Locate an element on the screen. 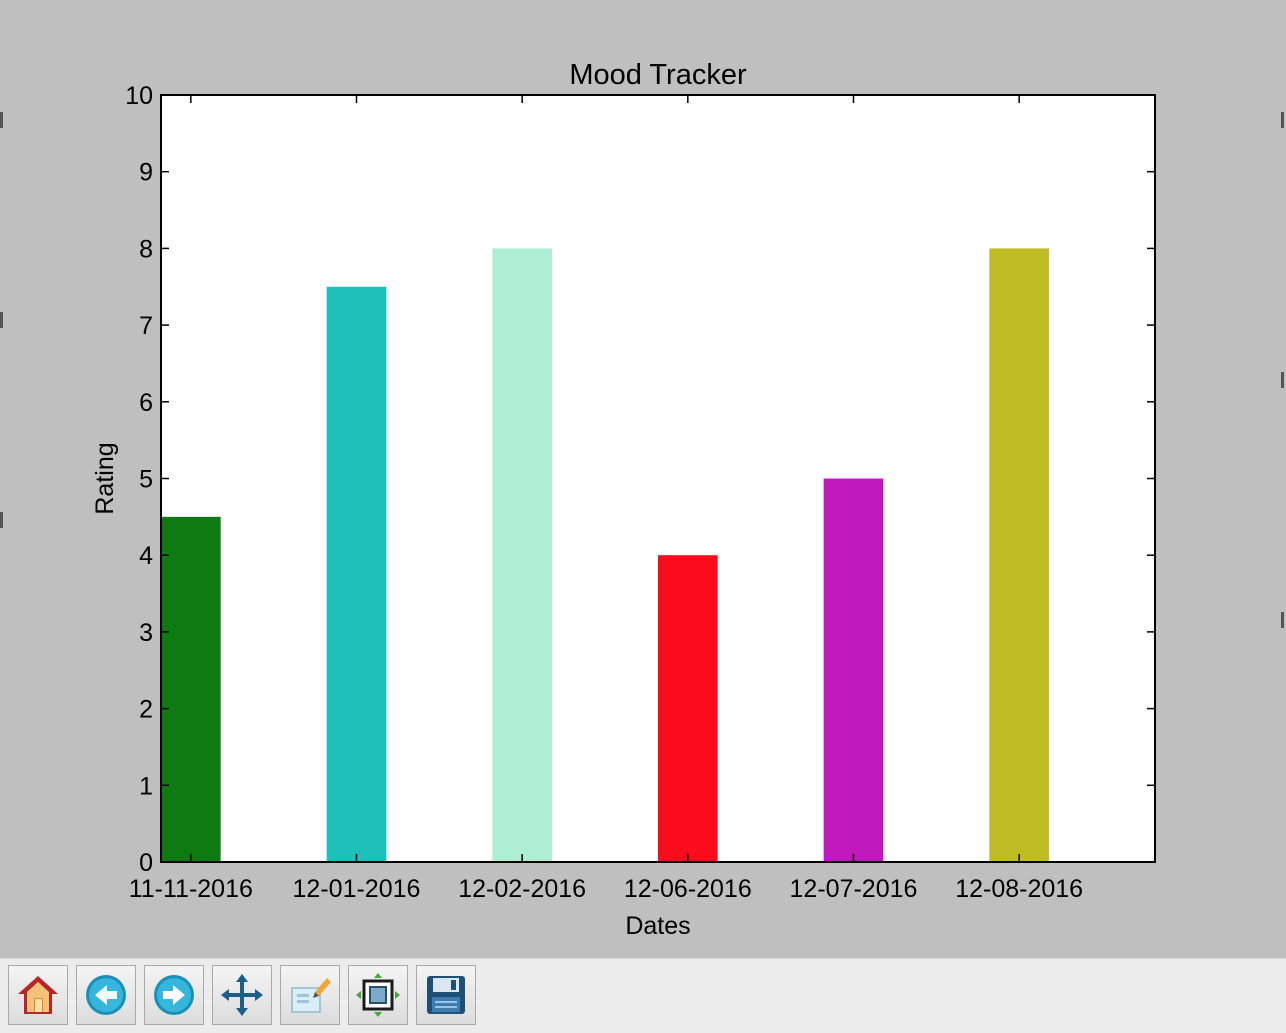 This screenshot has width=1286, height=1033. zoom-button is located at coordinates (310, 995).